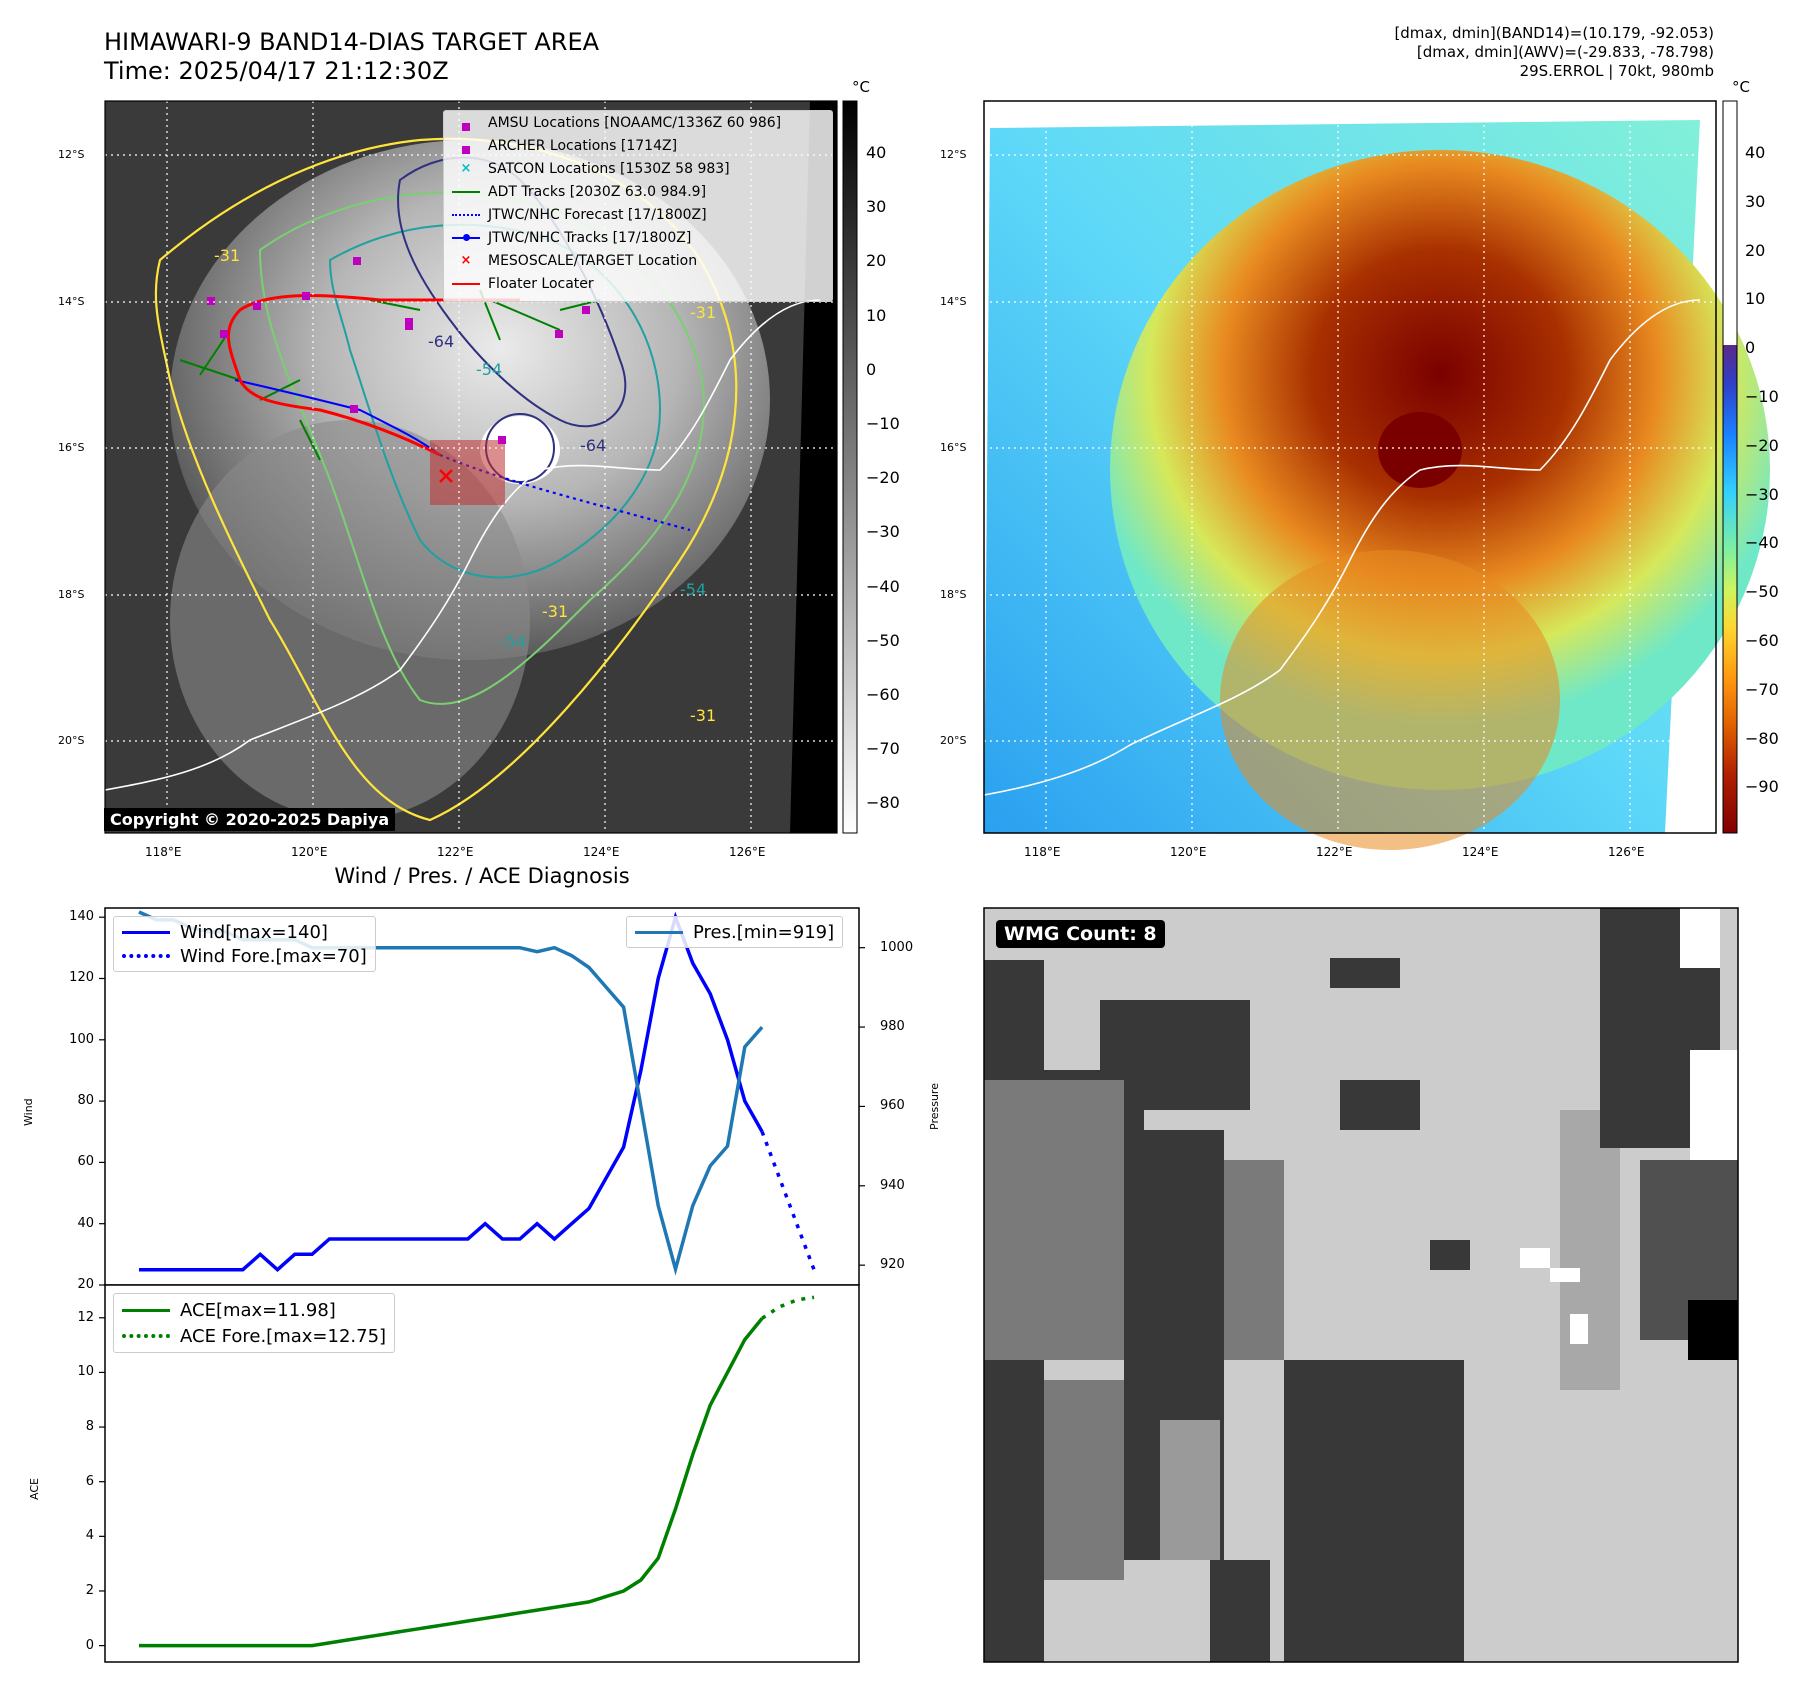  What do you see at coordinates (953, 154) in the screenshot?
I see `lat-label-right: 12°S` at bounding box center [953, 154].